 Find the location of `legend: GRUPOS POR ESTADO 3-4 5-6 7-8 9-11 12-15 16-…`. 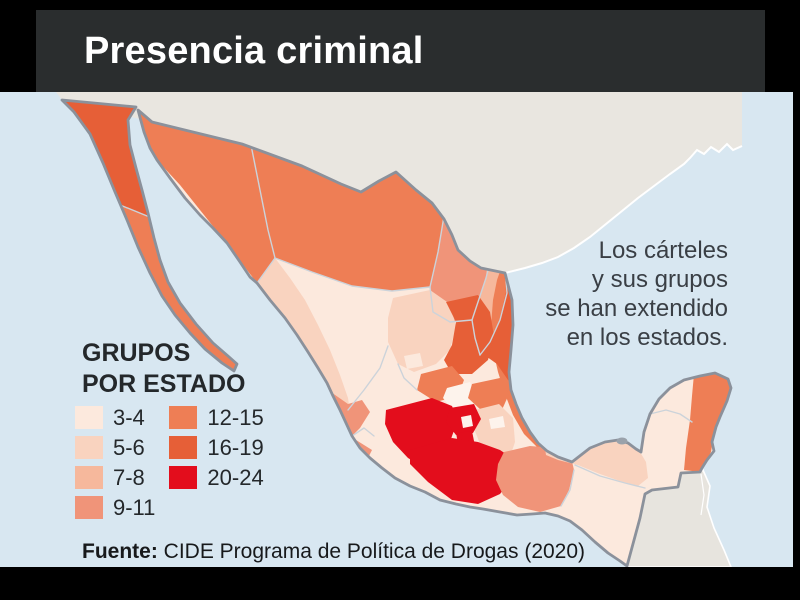

legend: GRUPOS POR ESTADO 3-4 5-6 7-8 9-11 12-15 16-… is located at coordinates (169, 429).